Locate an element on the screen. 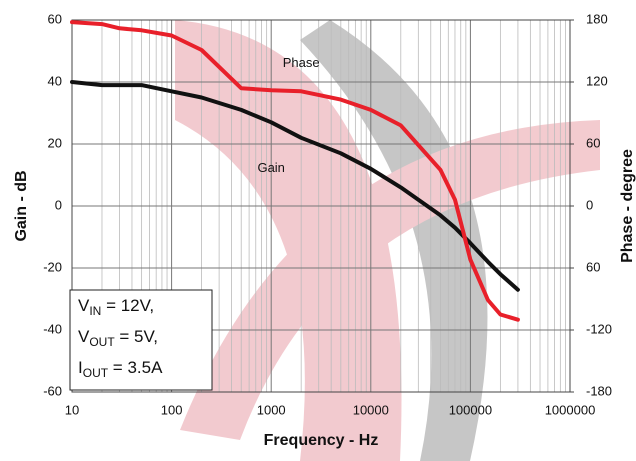  y-tick-label: 40 is located at coordinates (55, 80).